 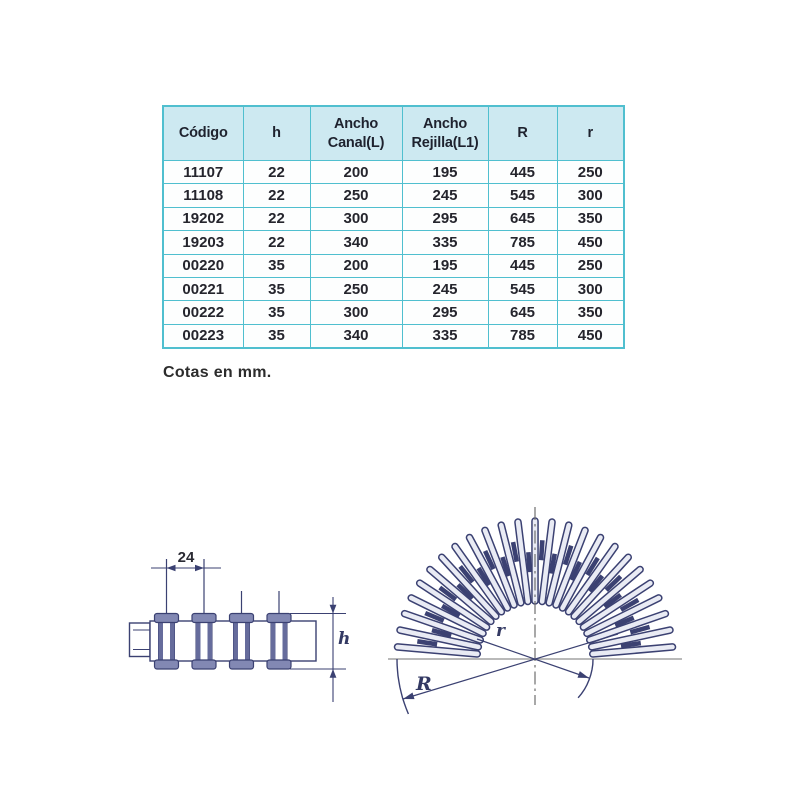 What do you see at coordinates (522, 219) in the screenshot?
I see `cell: 645` at bounding box center [522, 219].